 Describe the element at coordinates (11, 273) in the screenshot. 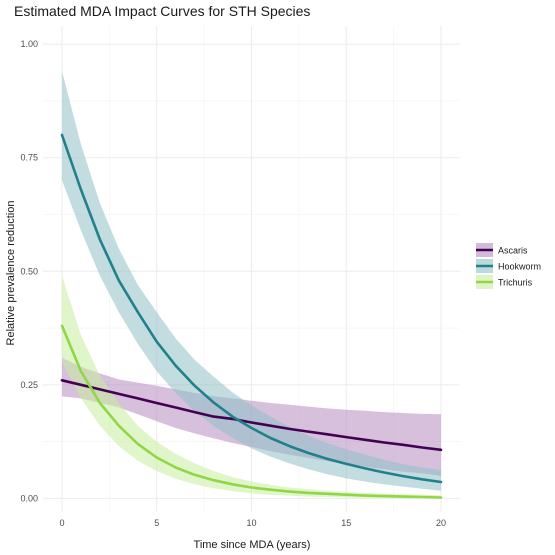

I see `y-axis-label: Relative prevalence reduction` at that location.